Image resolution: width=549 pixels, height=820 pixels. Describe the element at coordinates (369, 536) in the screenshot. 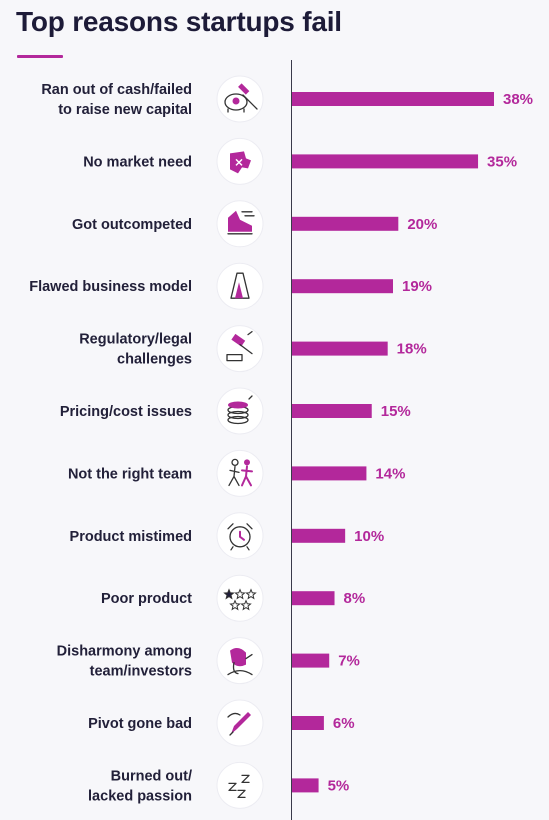

I see `value-label: 10%` at that location.